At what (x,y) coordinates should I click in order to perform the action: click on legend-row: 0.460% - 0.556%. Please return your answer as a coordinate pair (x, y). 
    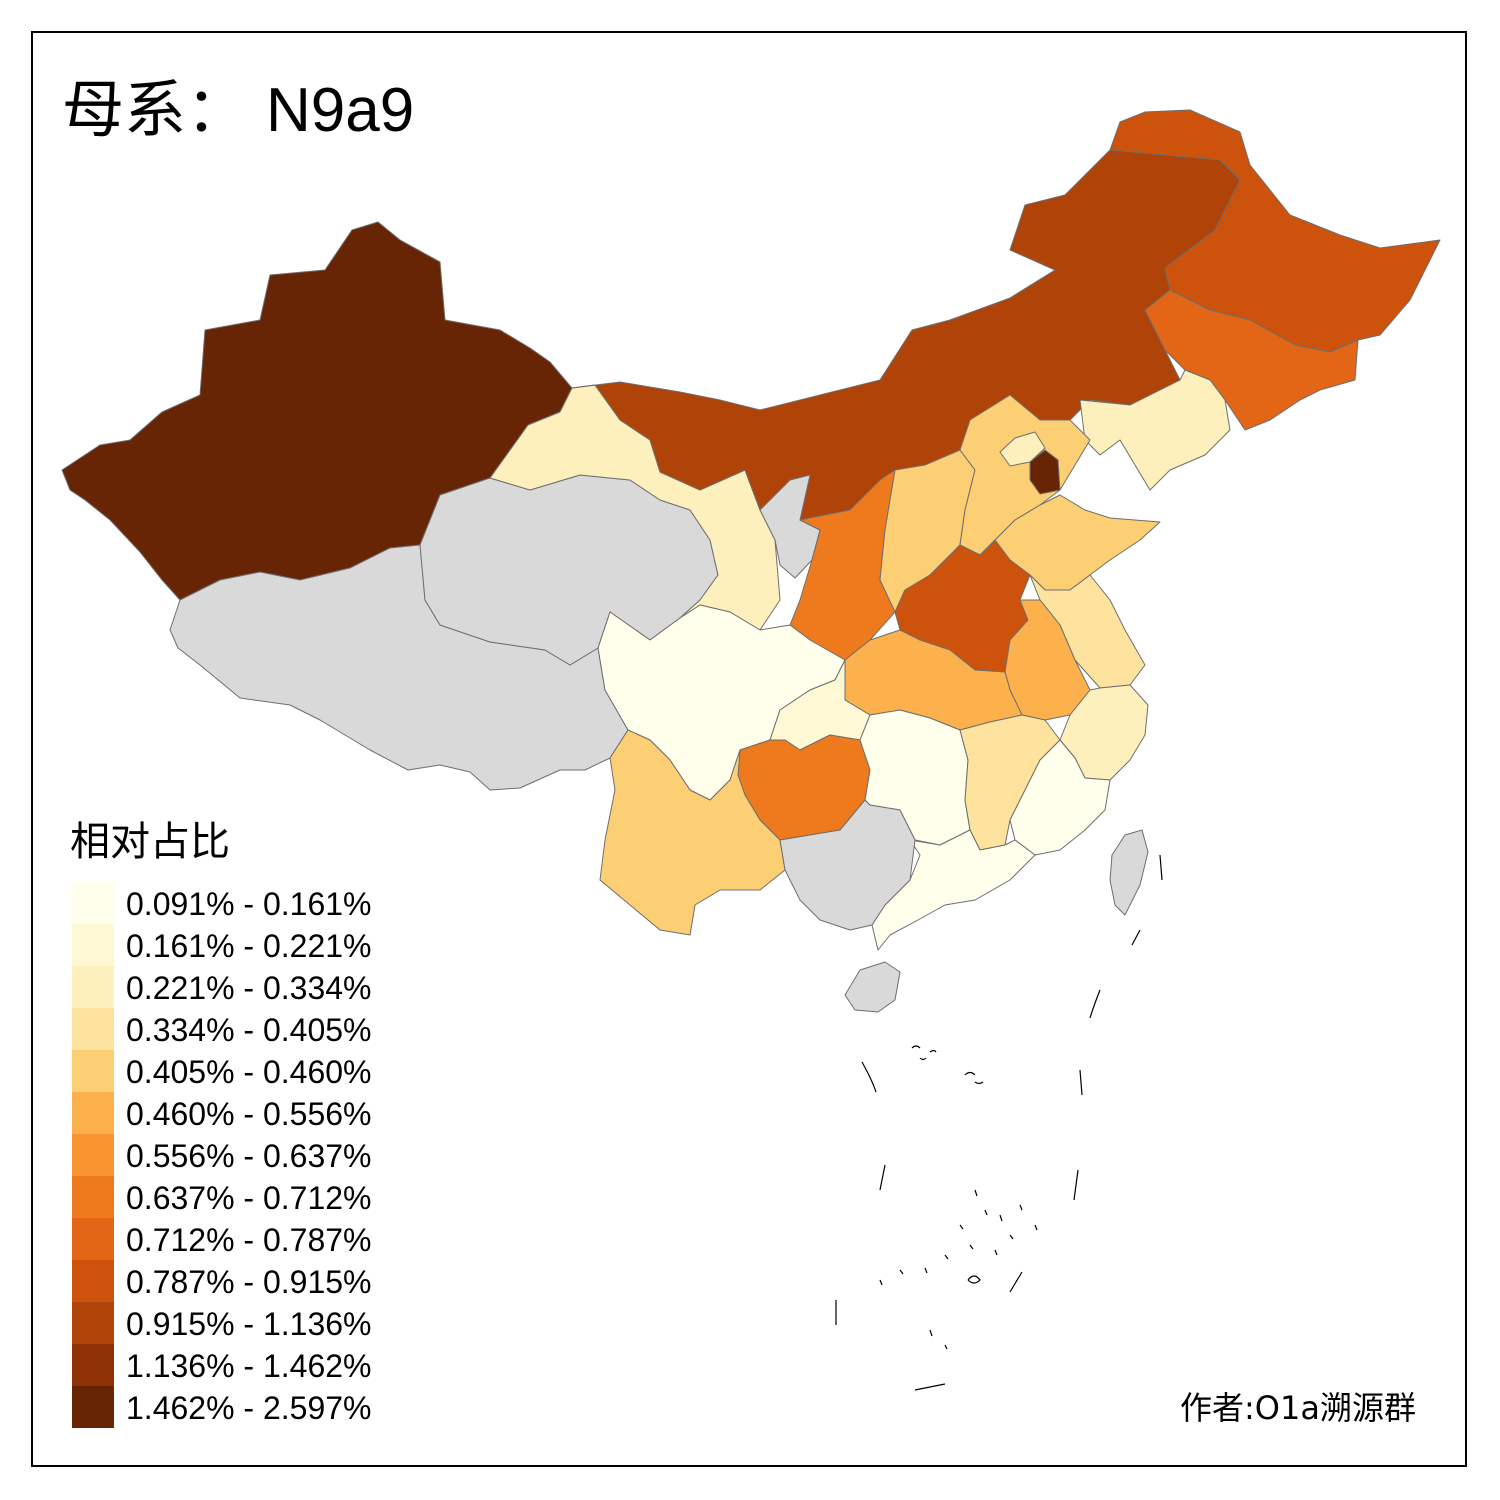
    Looking at the image, I should click on (221, 1113).